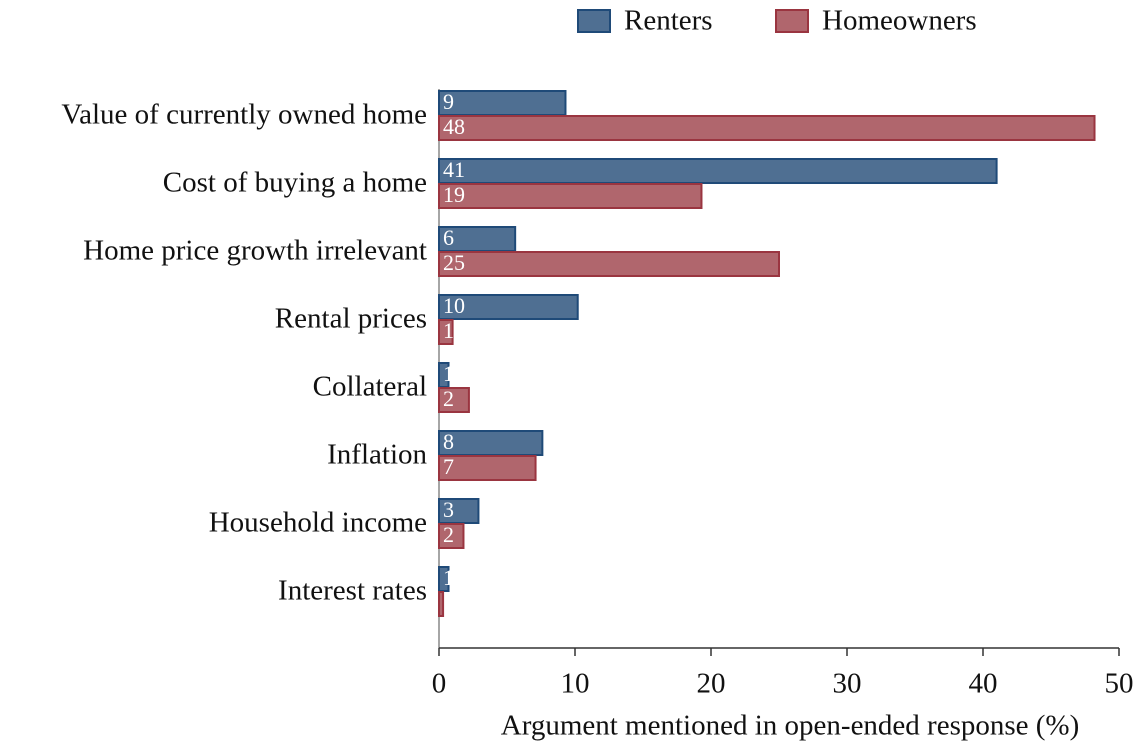 The image size is (1137, 754). Describe the element at coordinates (448, 101) in the screenshot. I see `data-label: 9` at that location.